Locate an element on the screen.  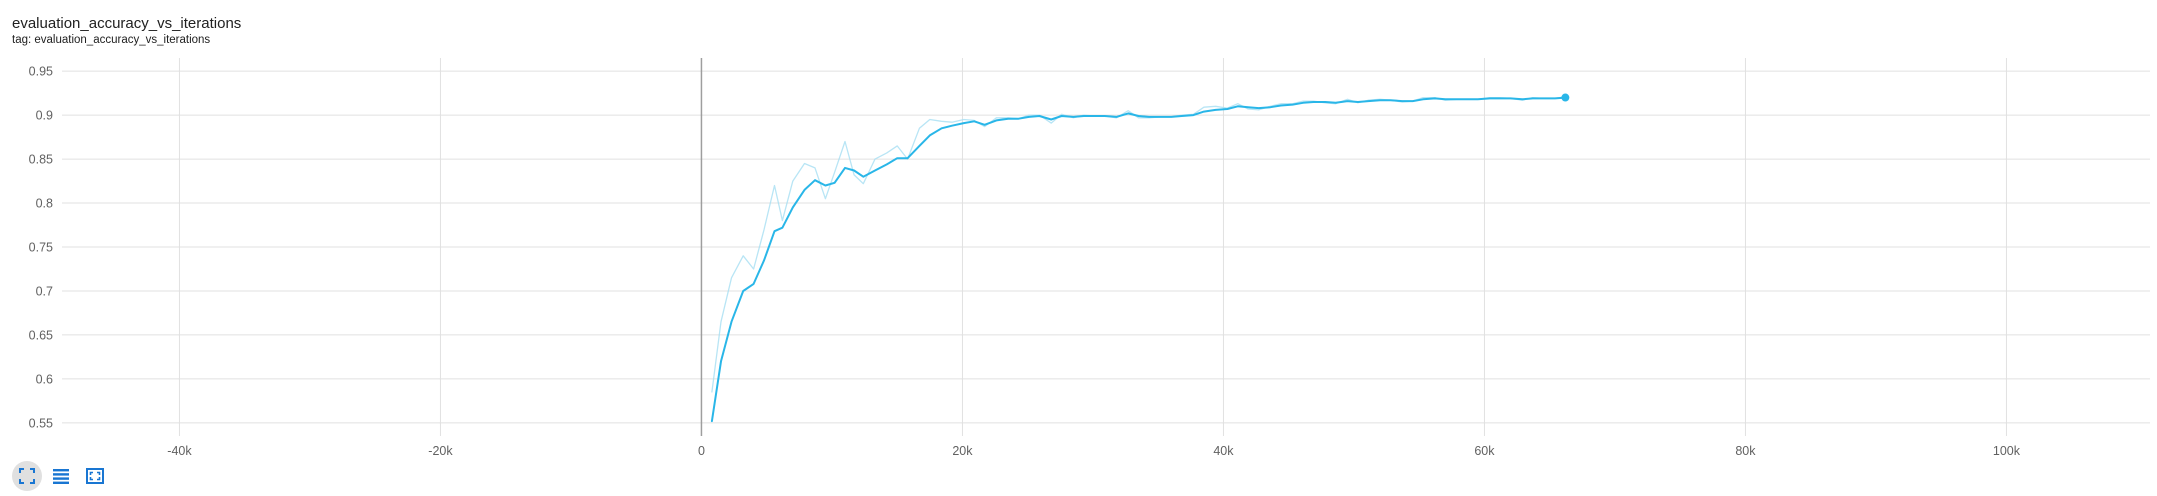
y-tick-label: 0.75 is located at coordinates (41, 248).